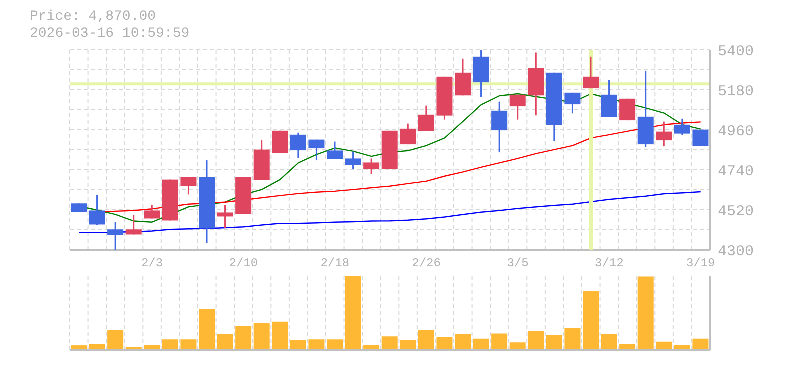  Describe the element at coordinates (736, 171) in the screenshot. I see `y-tick-label: 4740` at that location.